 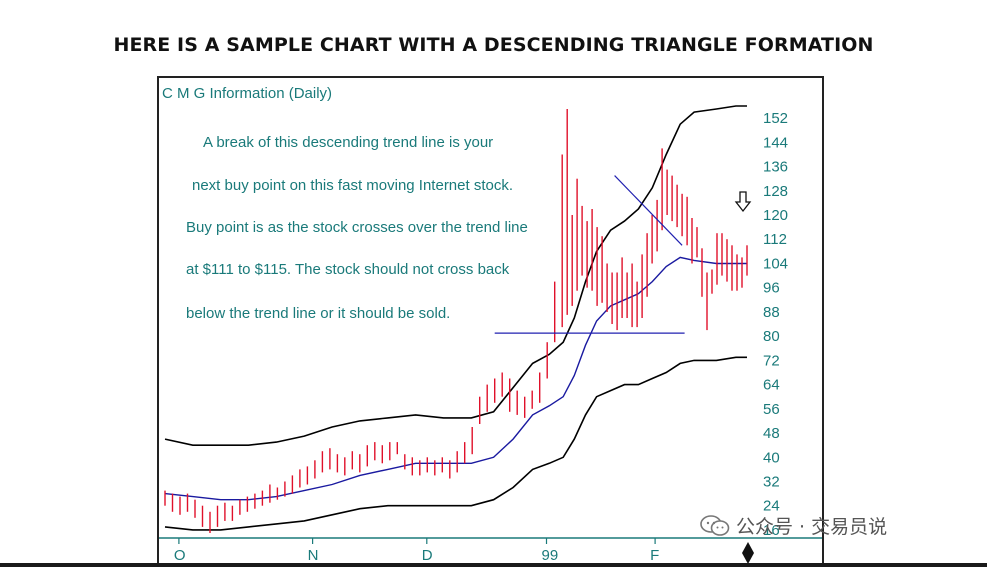 I want to click on y-tick-label-24: 24, so click(x=771, y=506).